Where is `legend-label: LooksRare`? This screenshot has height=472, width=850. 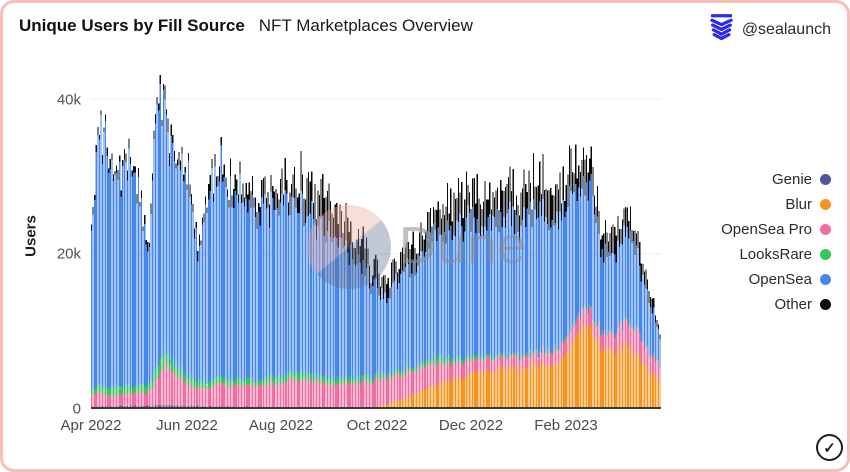 legend-label: LooksRare is located at coordinates (775, 254).